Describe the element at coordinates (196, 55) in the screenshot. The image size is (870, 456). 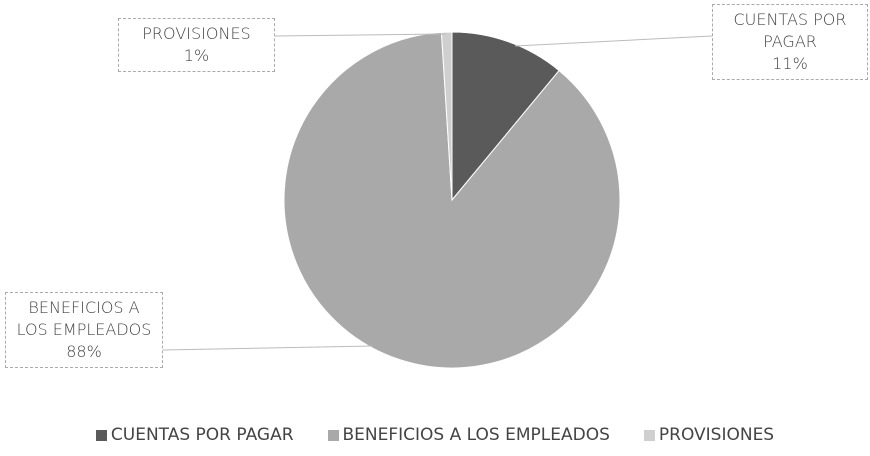
I see `label-value: 1%` at that location.